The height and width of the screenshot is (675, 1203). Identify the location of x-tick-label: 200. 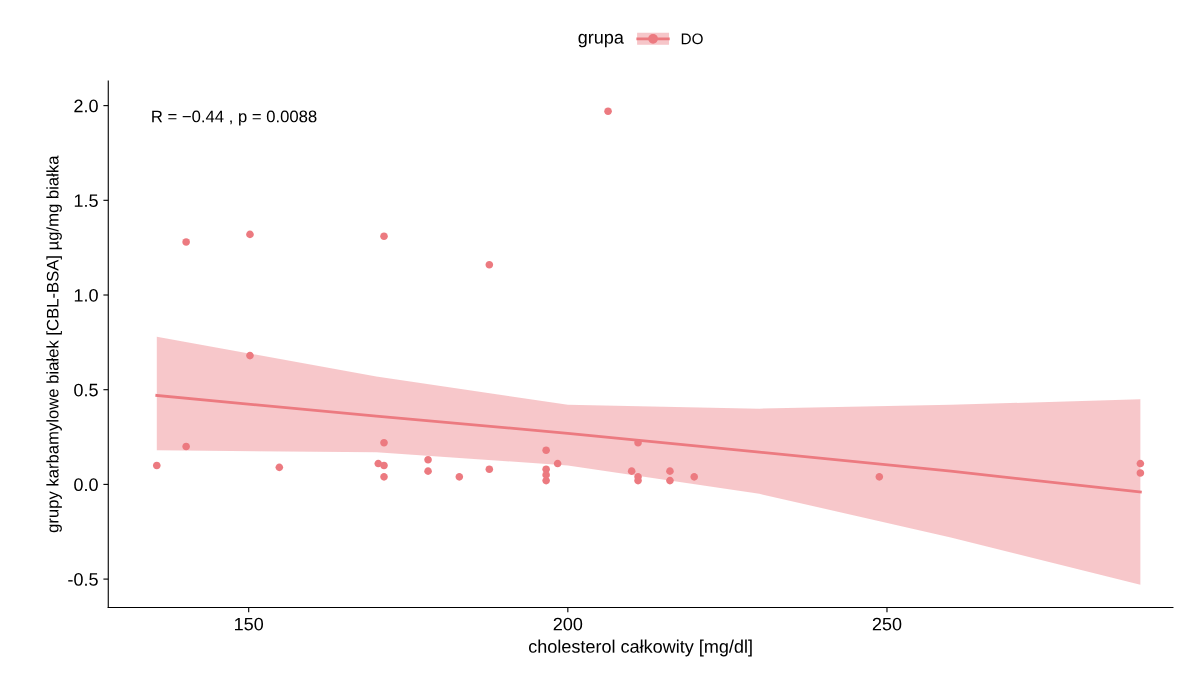
(568, 624).